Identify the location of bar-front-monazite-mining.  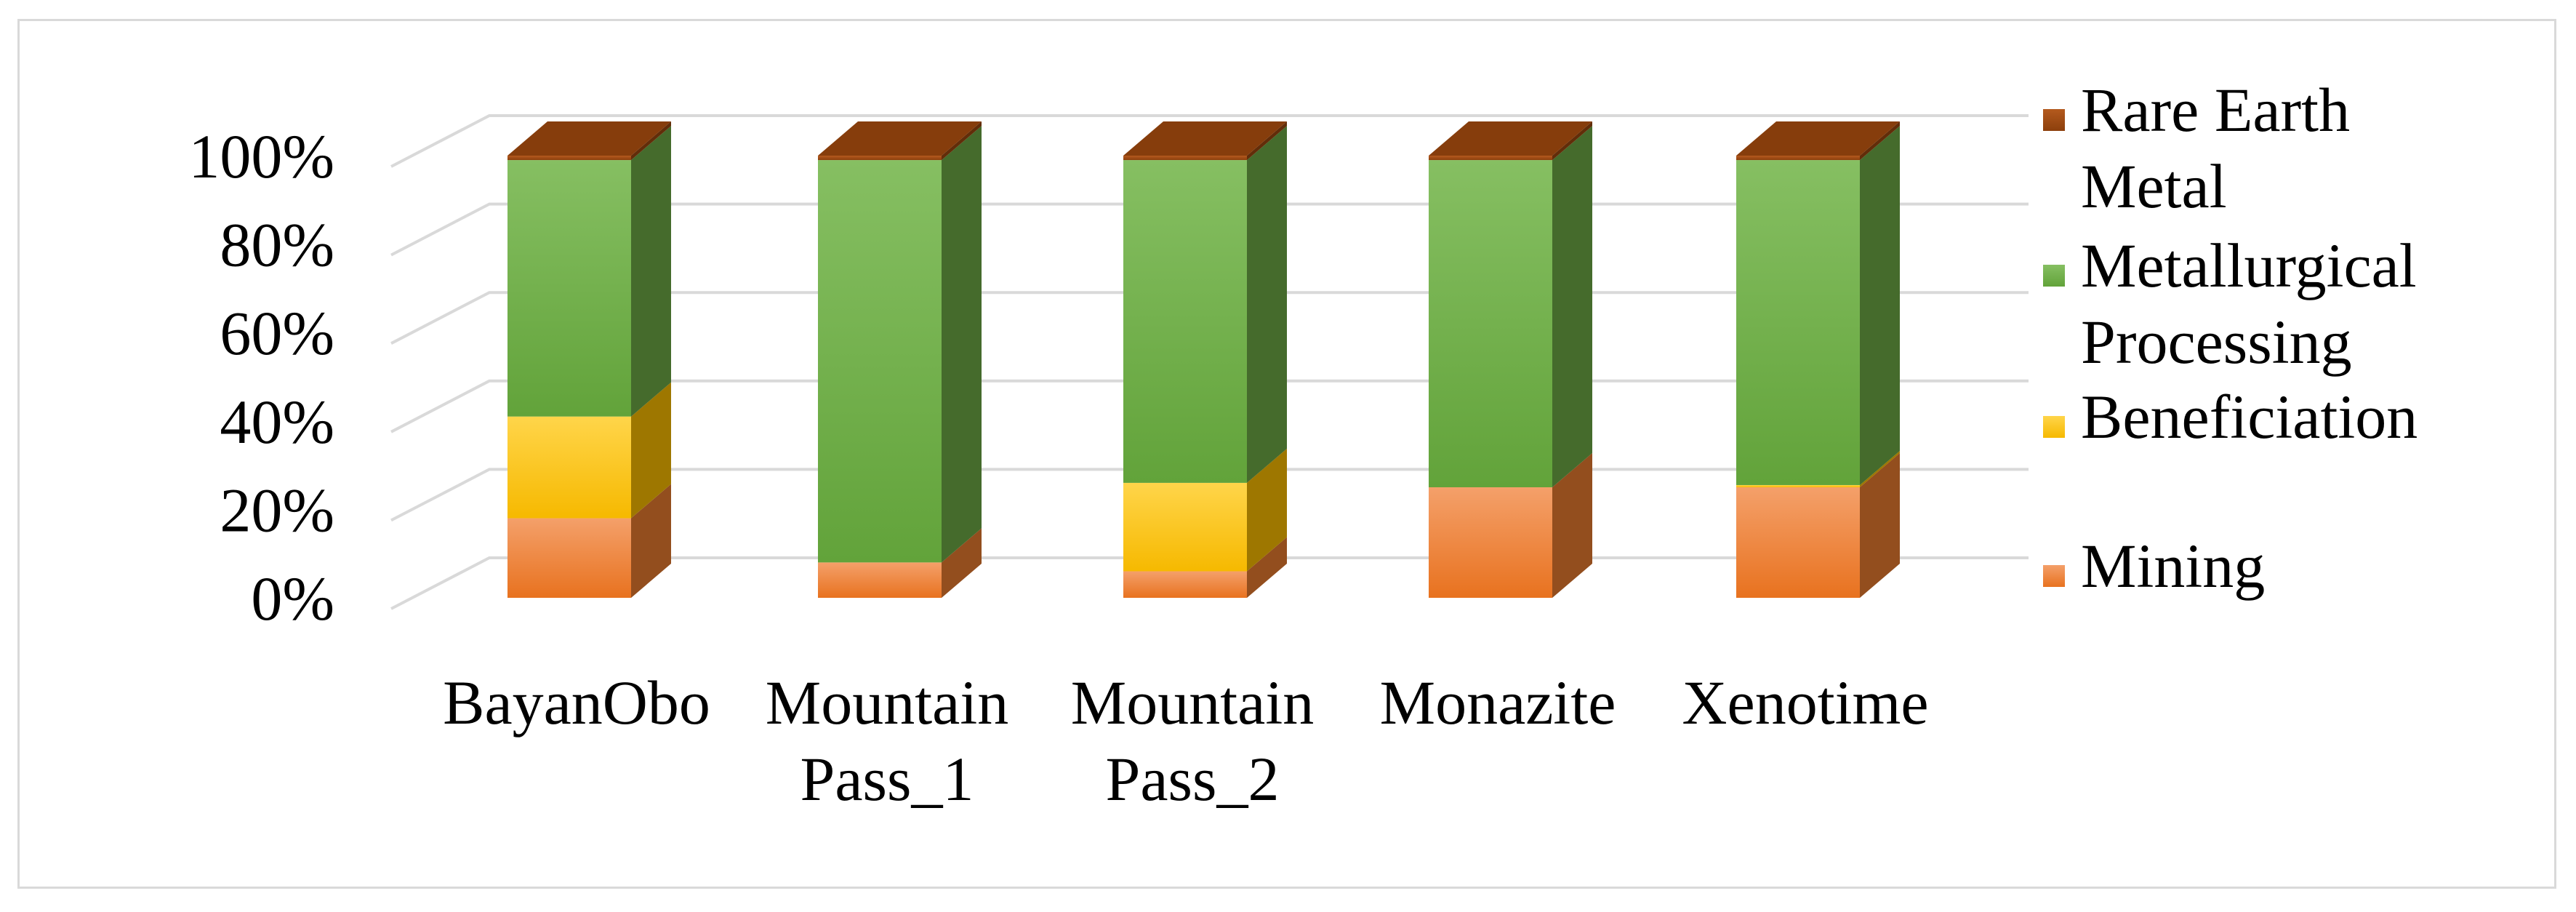
(1490, 542).